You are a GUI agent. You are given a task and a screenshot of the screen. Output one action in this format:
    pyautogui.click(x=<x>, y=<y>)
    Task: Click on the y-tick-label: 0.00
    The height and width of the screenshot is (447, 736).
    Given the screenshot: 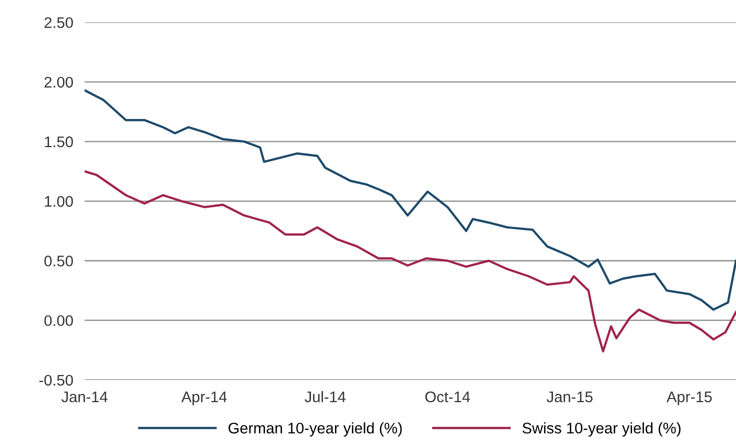 What is the action you would take?
    pyautogui.click(x=58, y=320)
    